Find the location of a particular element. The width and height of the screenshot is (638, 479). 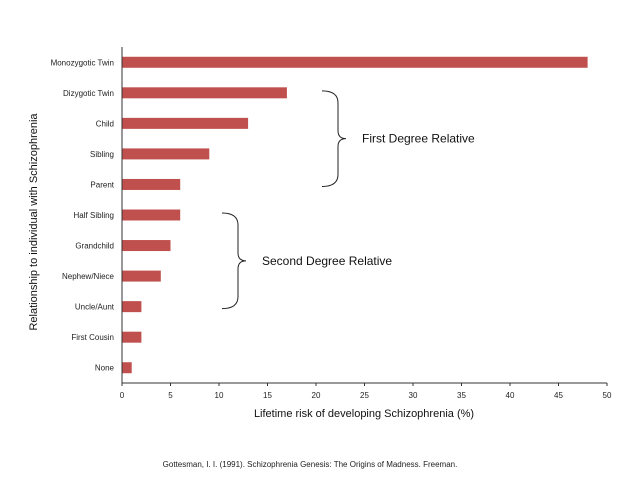

category-label: None is located at coordinates (105, 368).